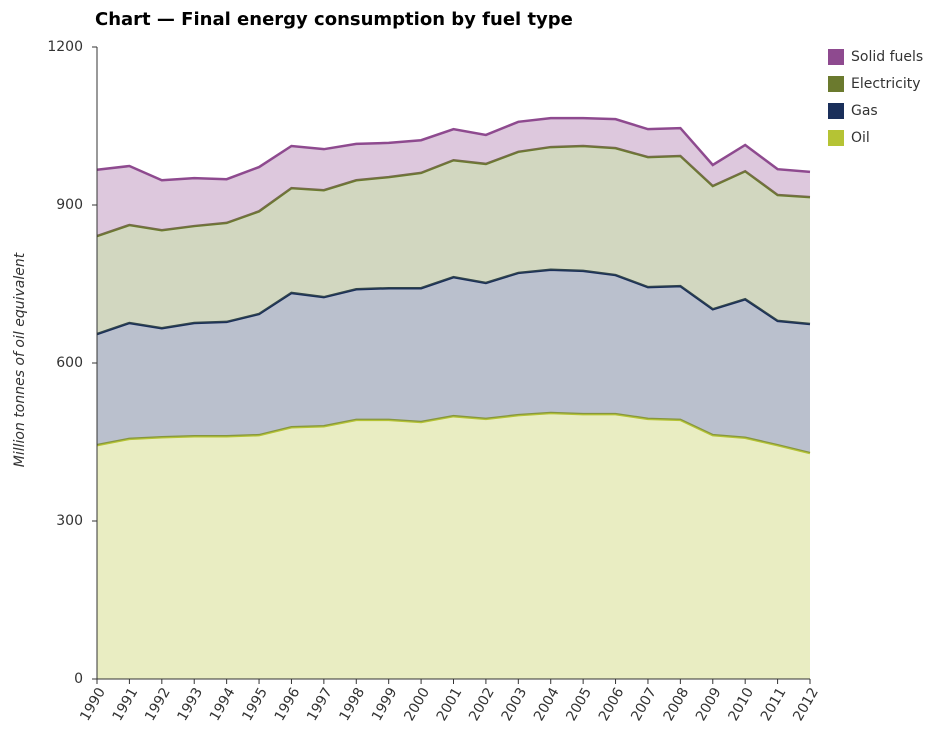 The height and width of the screenshot is (738, 944). I want to click on x-tick-label: 2006, so click(612, 704).